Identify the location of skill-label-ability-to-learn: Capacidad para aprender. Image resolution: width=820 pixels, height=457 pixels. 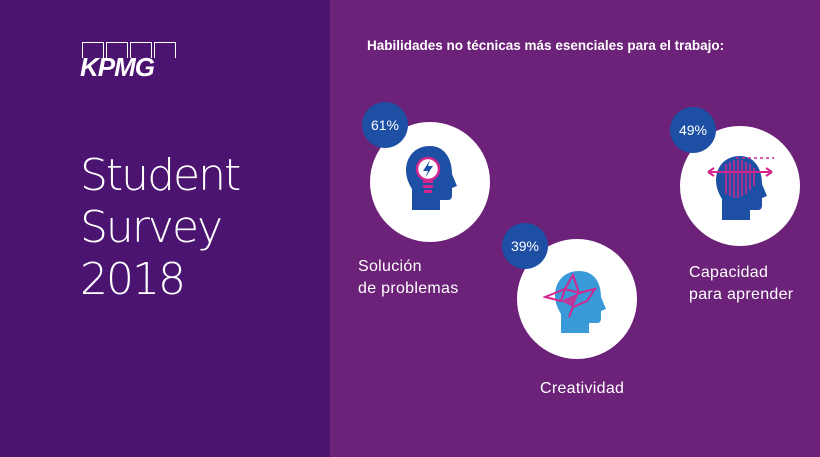
(741, 283).